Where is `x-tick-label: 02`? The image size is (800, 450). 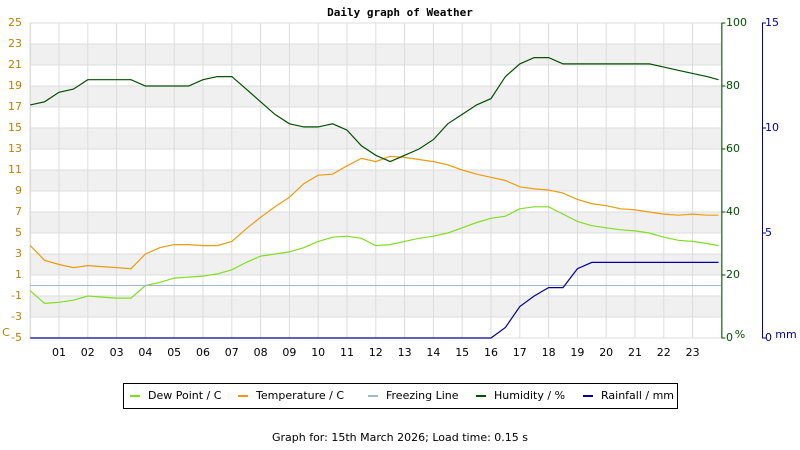 x-tick-label: 02 is located at coordinates (88, 352).